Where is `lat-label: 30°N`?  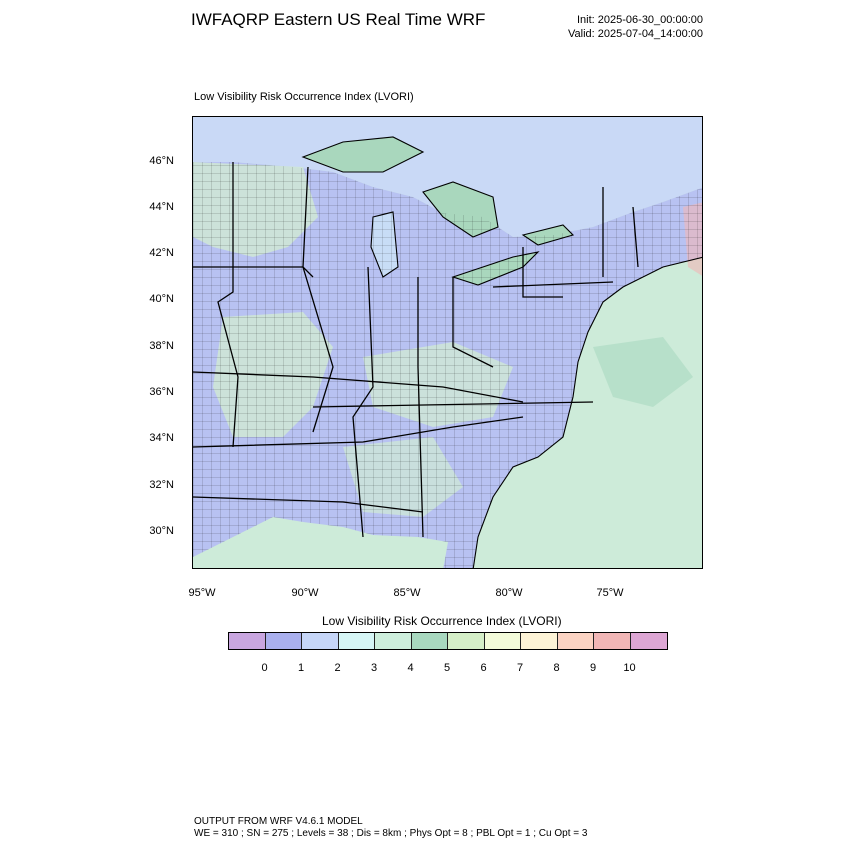
lat-label: 30°N is located at coordinates (161, 531).